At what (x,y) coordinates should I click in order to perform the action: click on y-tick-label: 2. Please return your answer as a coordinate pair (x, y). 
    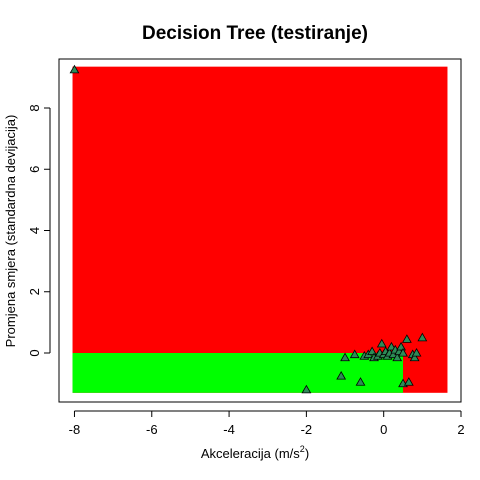
    Looking at the image, I should click on (34, 291).